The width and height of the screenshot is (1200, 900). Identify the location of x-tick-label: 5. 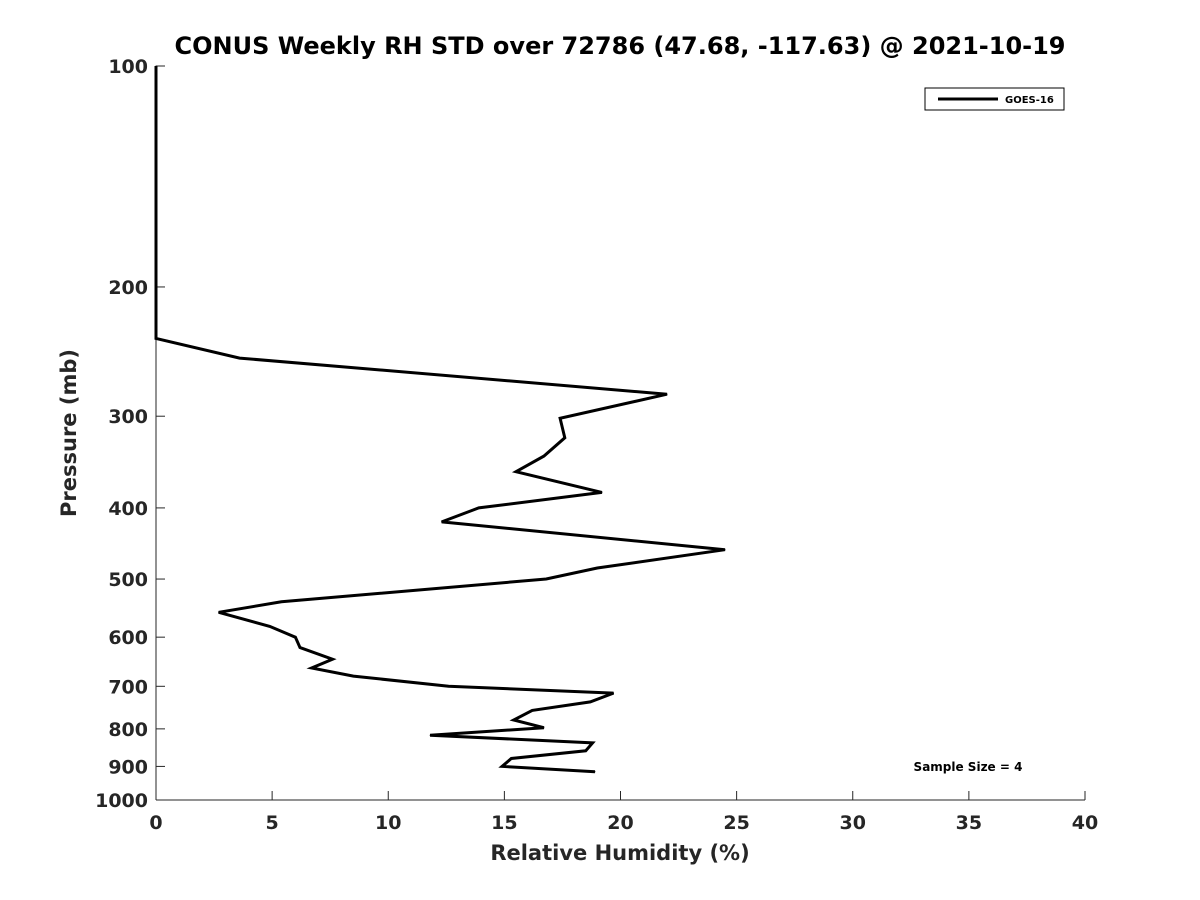
(272, 823).